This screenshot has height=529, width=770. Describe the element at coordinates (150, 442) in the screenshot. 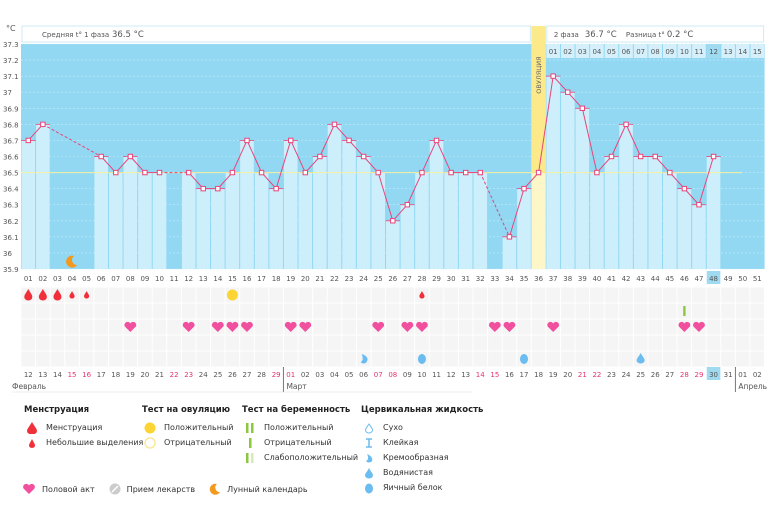

I see `circle-empty-icon` at that location.